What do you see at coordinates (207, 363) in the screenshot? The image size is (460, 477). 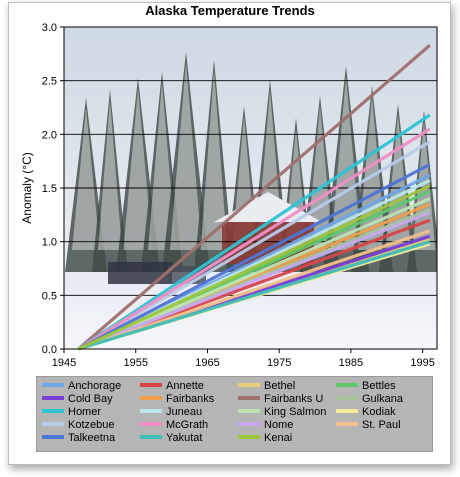 I see `x-tick-label: 1965` at bounding box center [207, 363].